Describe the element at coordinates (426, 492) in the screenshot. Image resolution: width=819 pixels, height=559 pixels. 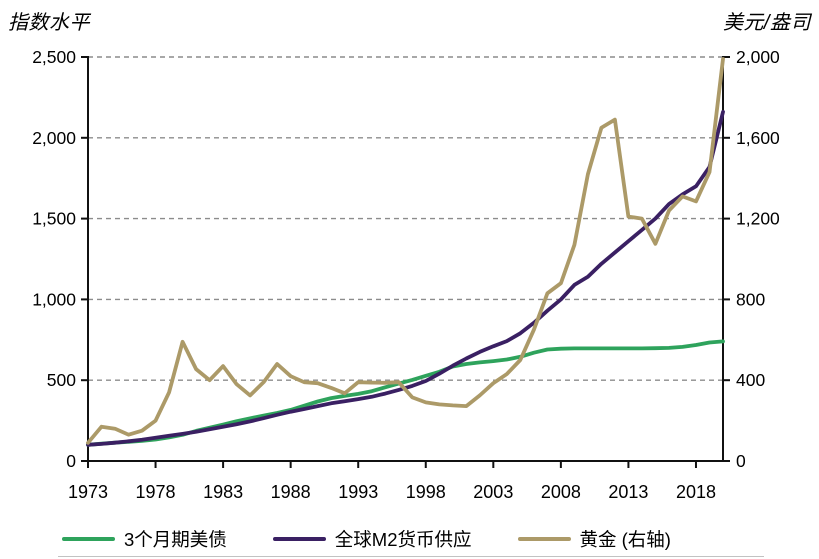
I see `svg-text: 1998` at that location.